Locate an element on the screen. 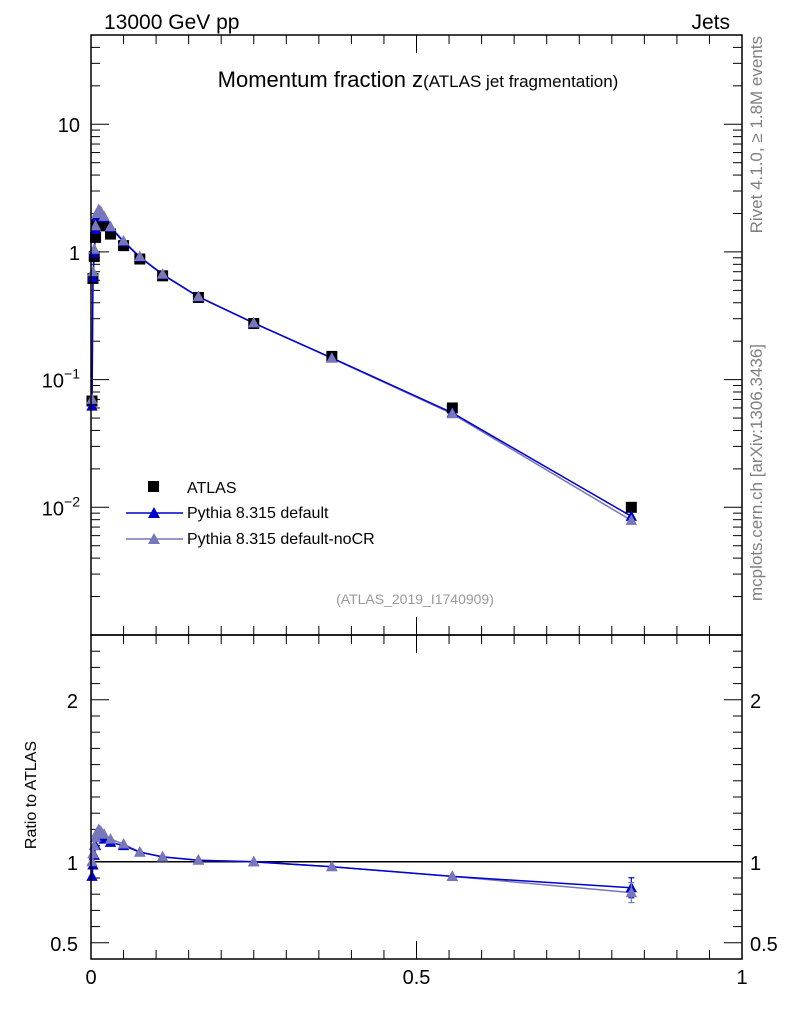  y-tick-label: 10⁻¹ is located at coordinates (61, 379).